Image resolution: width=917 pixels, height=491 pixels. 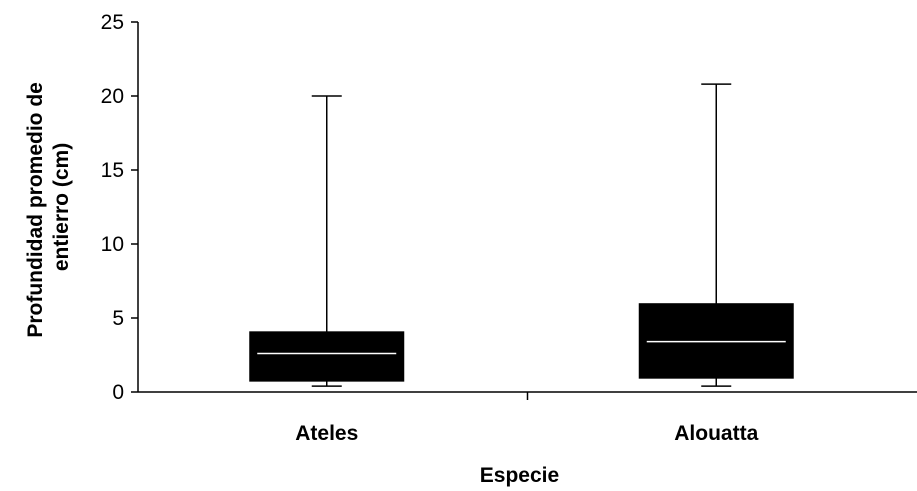 What do you see at coordinates (112, 96) in the screenshot?
I see `y-tick-label: 20` at bounding box center [112, 96].